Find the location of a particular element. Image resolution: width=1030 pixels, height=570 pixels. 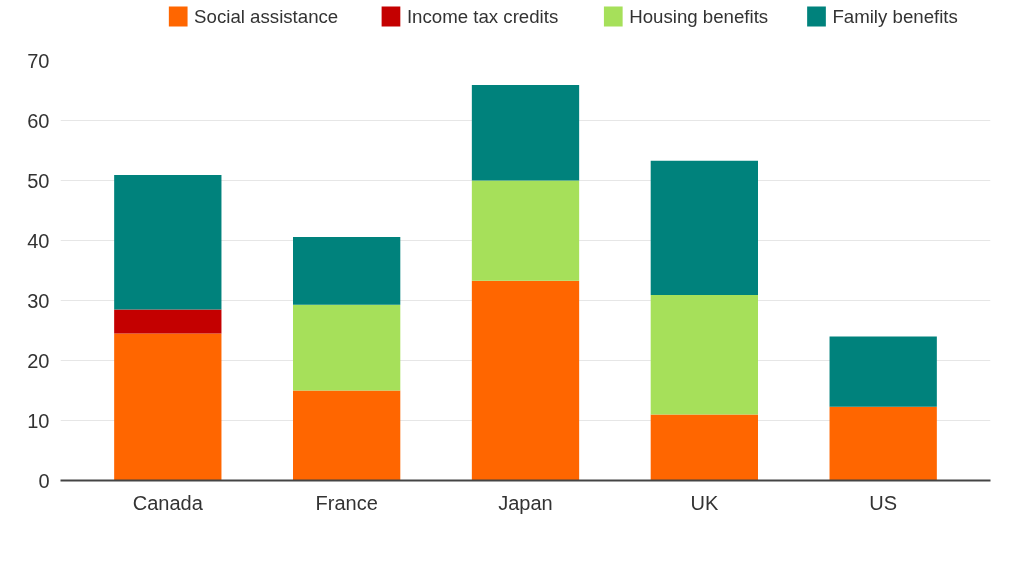

y-tick-label: 70 is located at coordinates (38, 60).